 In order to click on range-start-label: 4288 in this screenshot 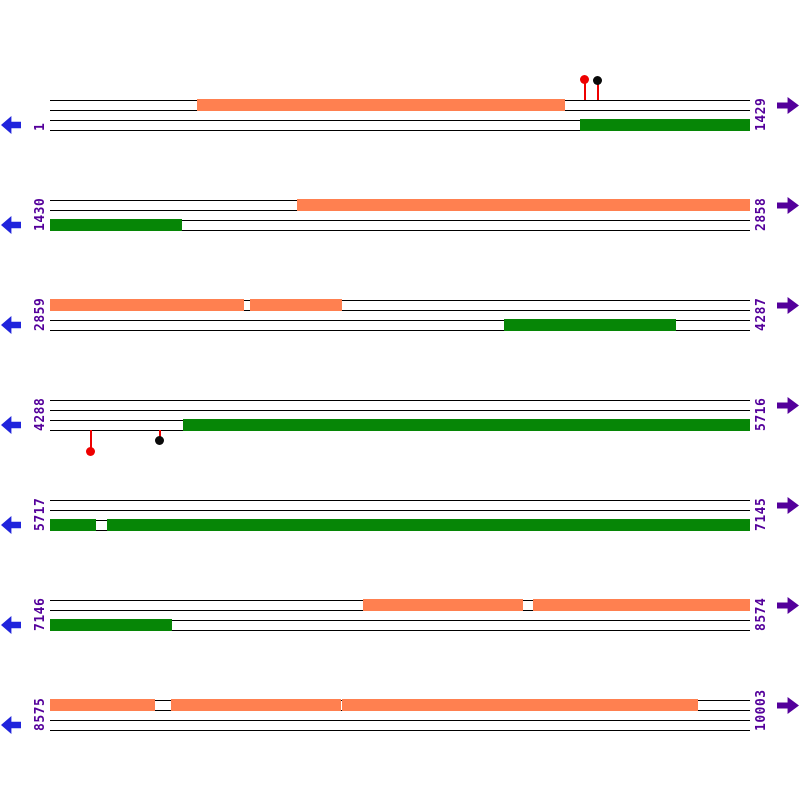, I will do `click(40, 414)`.